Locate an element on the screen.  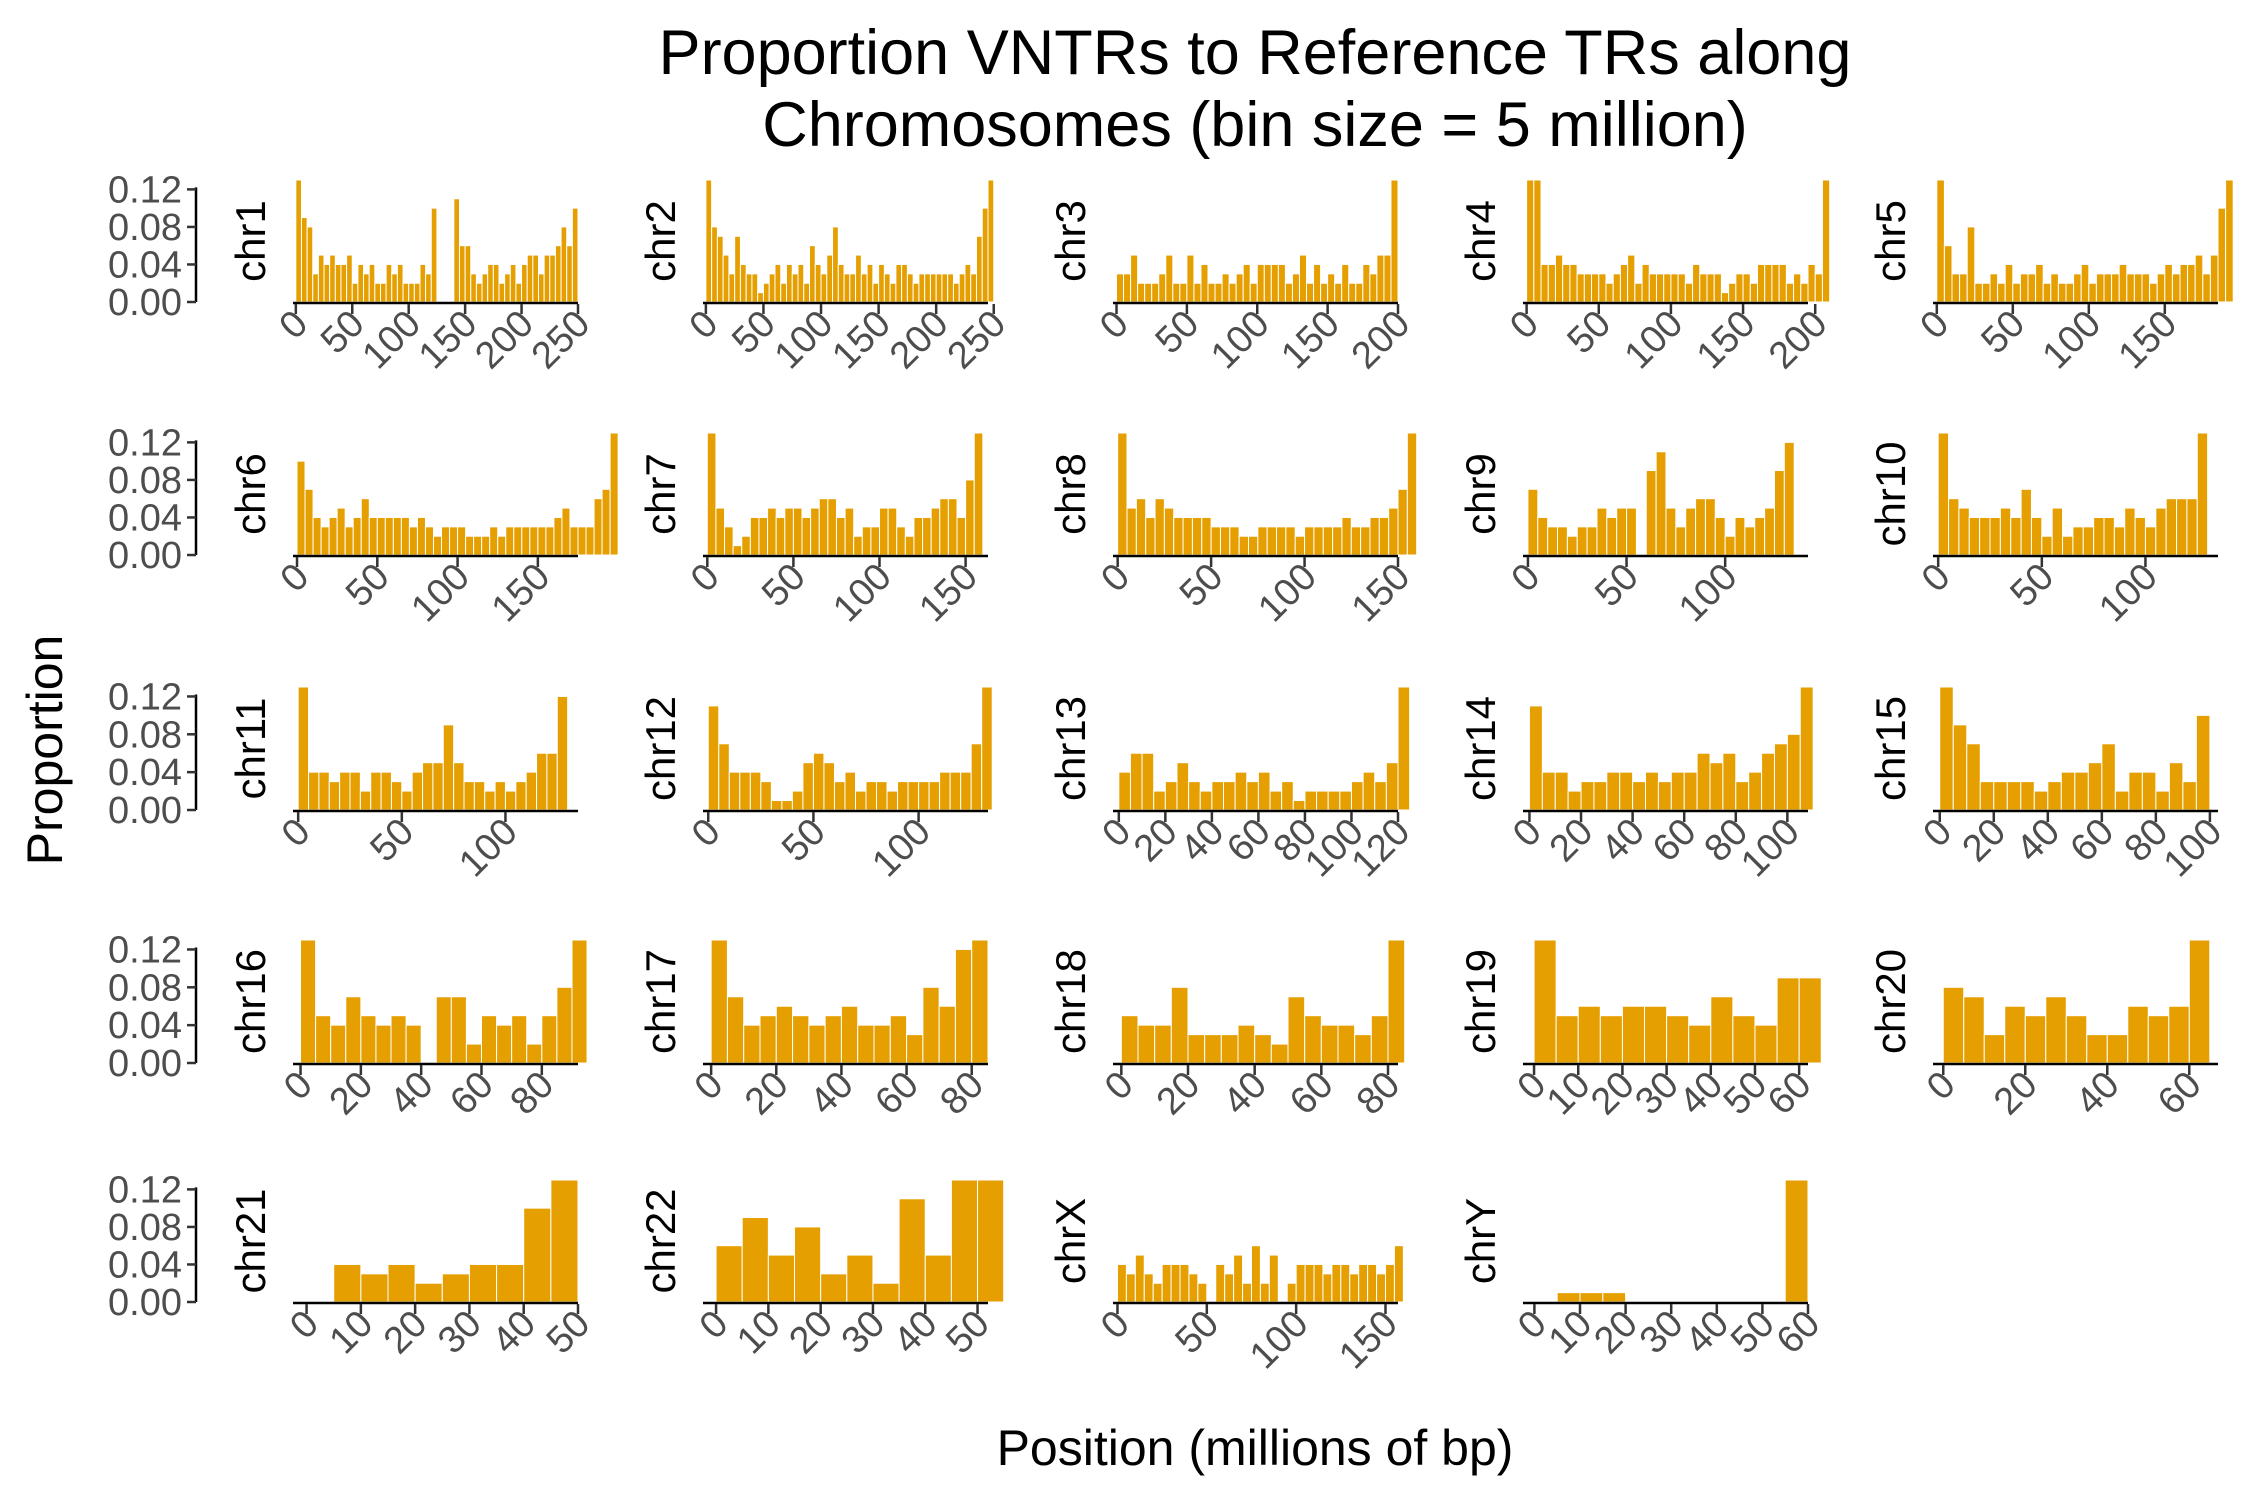
x-tick-label-chr6-1: 50 is located at coordinates (368, 586).